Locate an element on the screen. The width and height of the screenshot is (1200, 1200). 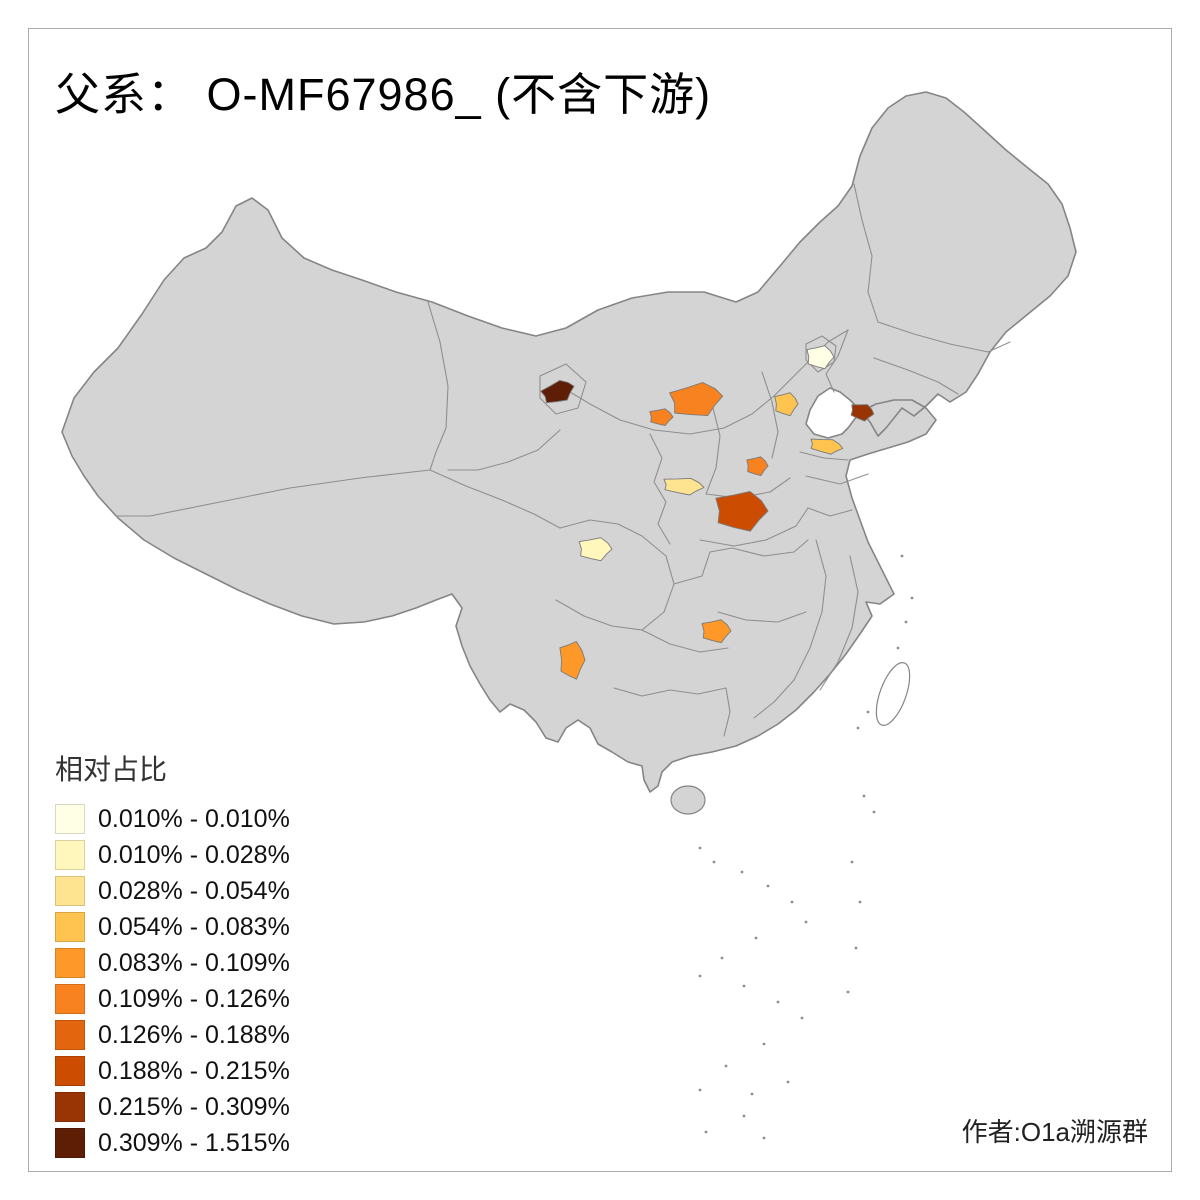
legend-item: 0.054% - 0.083% is located at coordinates (172, 927).